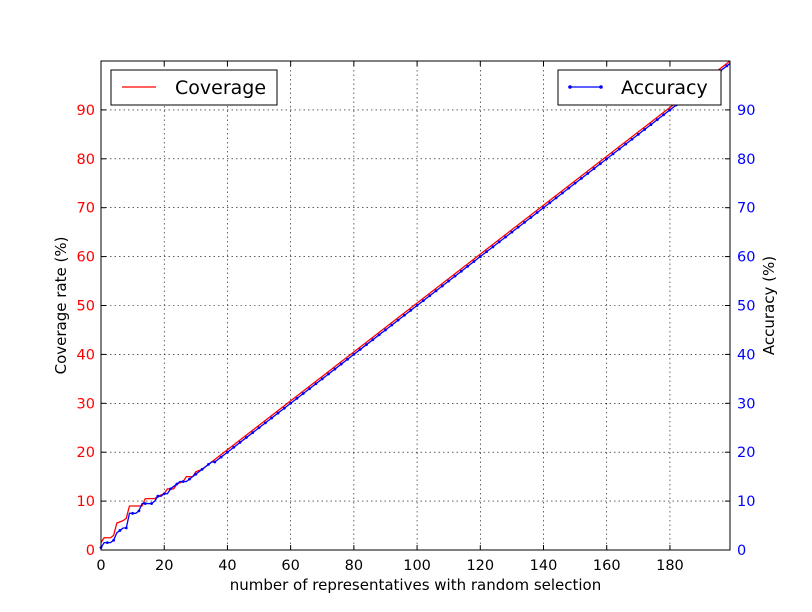 This screenshot has width=812, height=612. What do you see at coordinates (86, 111) in the screenshot?
I see `left-y-tick-label: 90` at bounding box center [86, 111].